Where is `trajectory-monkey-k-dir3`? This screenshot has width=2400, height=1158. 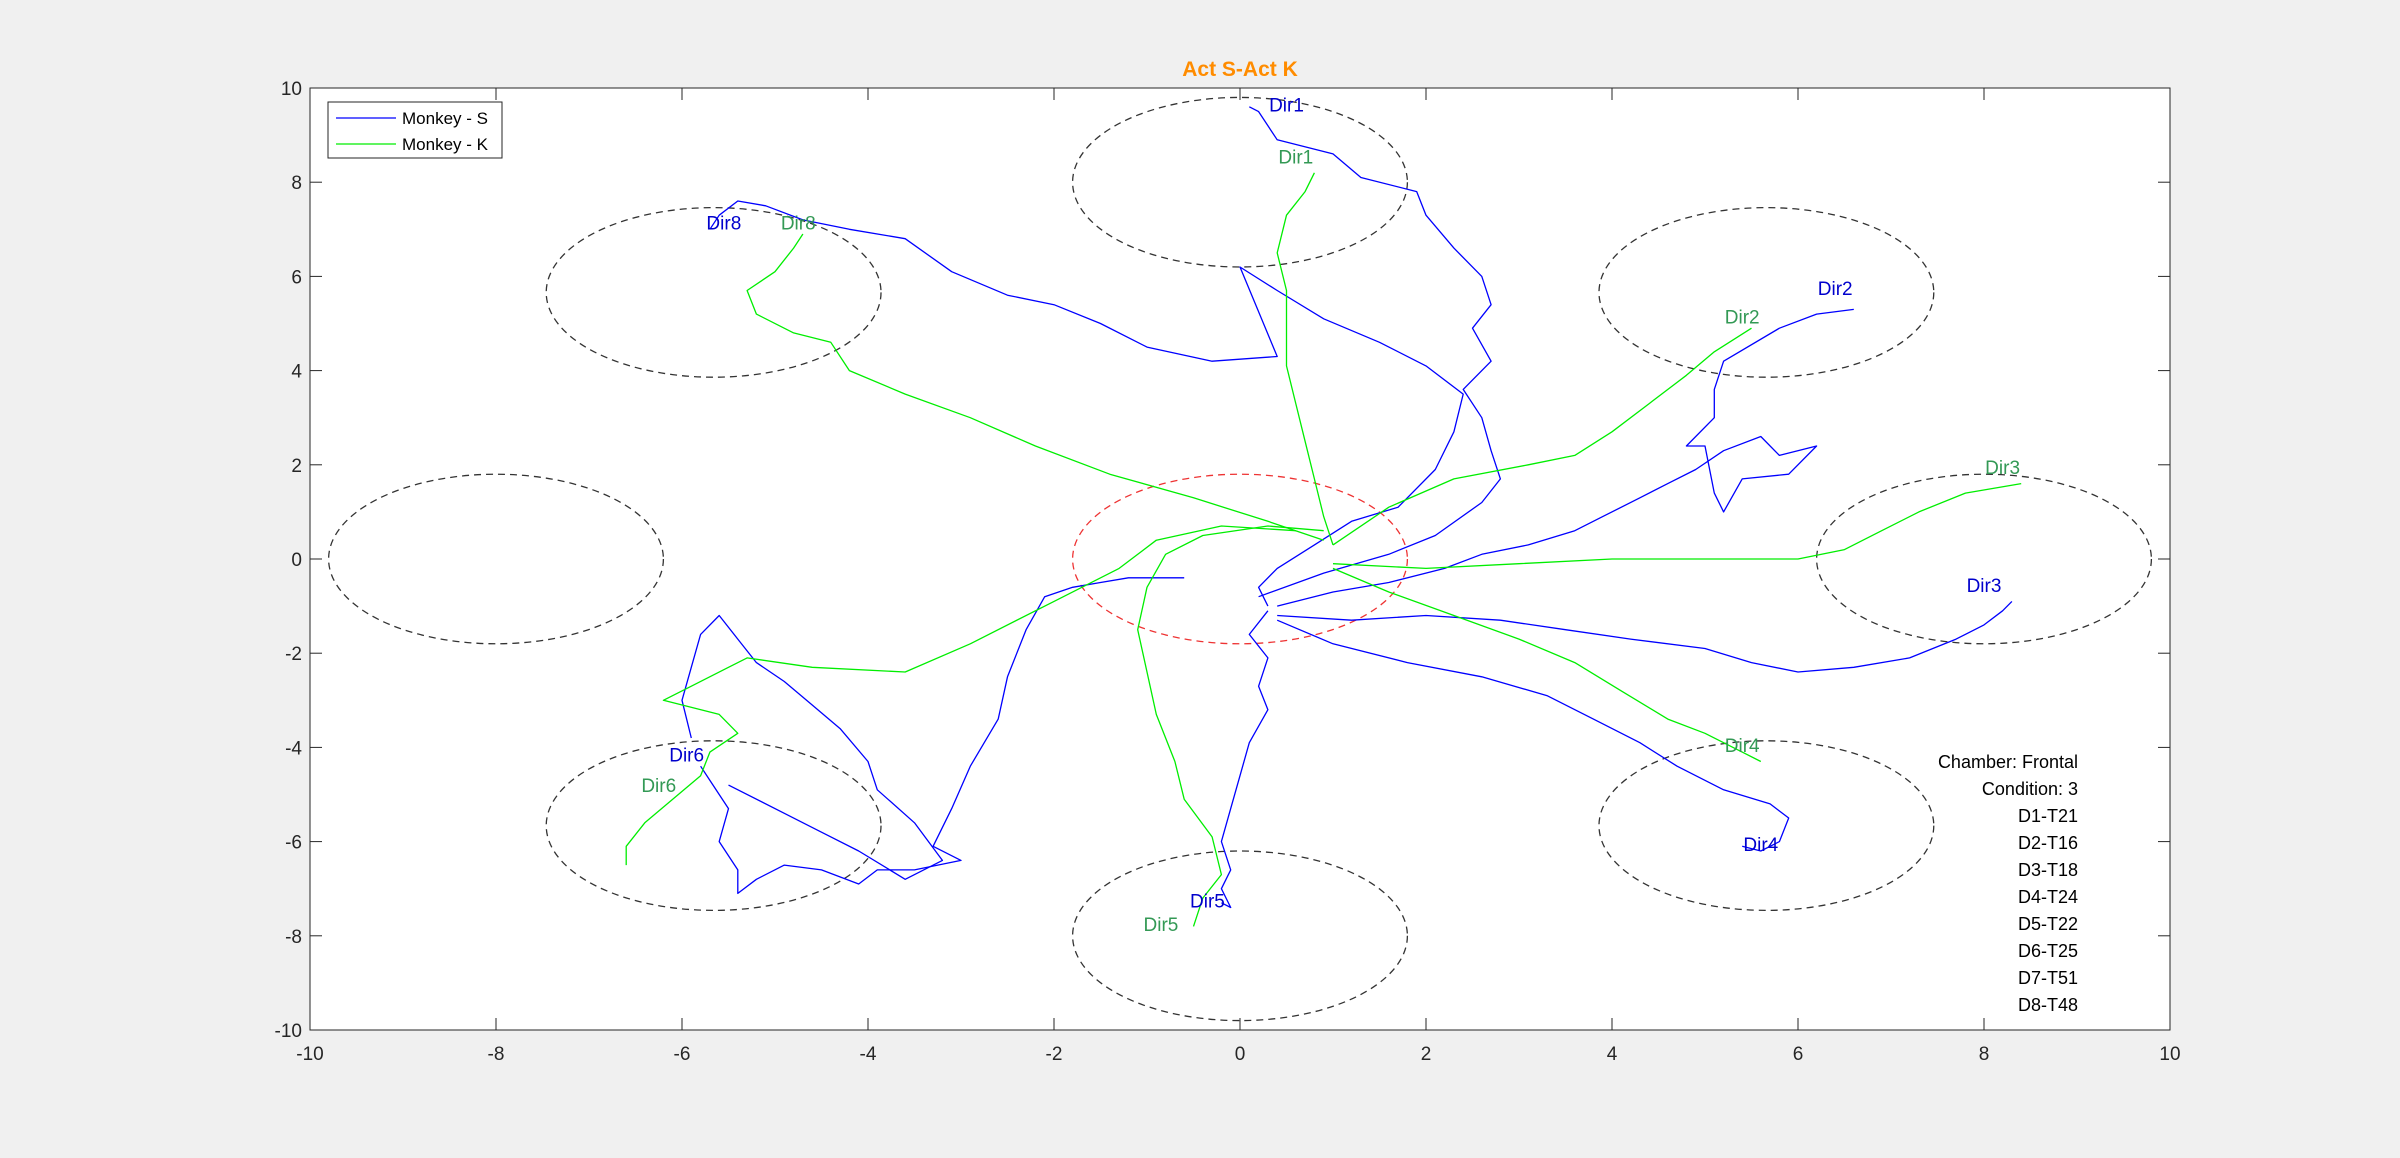 trajectory-monkey-k-dir3 is located at coordinates (1677, 526).